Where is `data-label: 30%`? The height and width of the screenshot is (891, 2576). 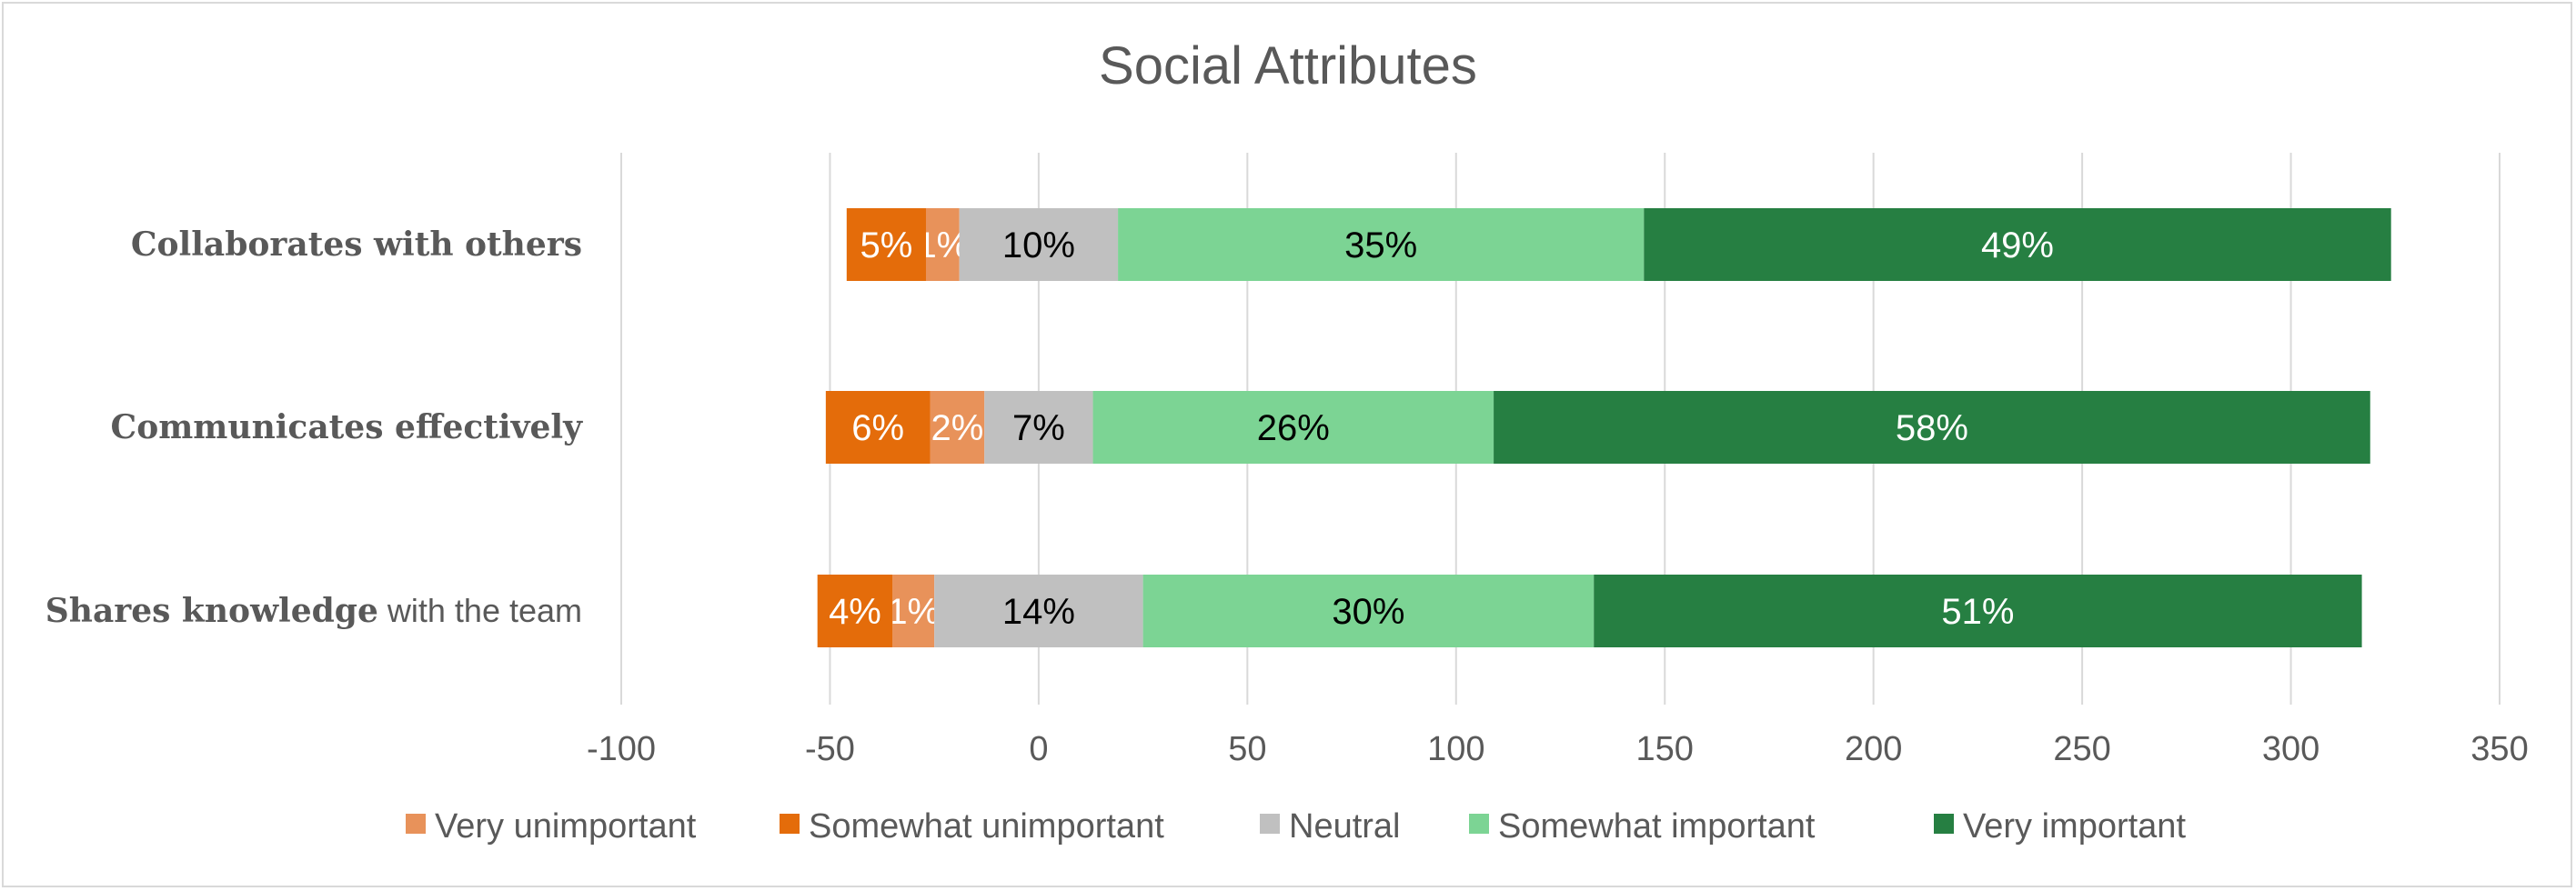 data-label: 30% is located at coordinates (1368, 612).